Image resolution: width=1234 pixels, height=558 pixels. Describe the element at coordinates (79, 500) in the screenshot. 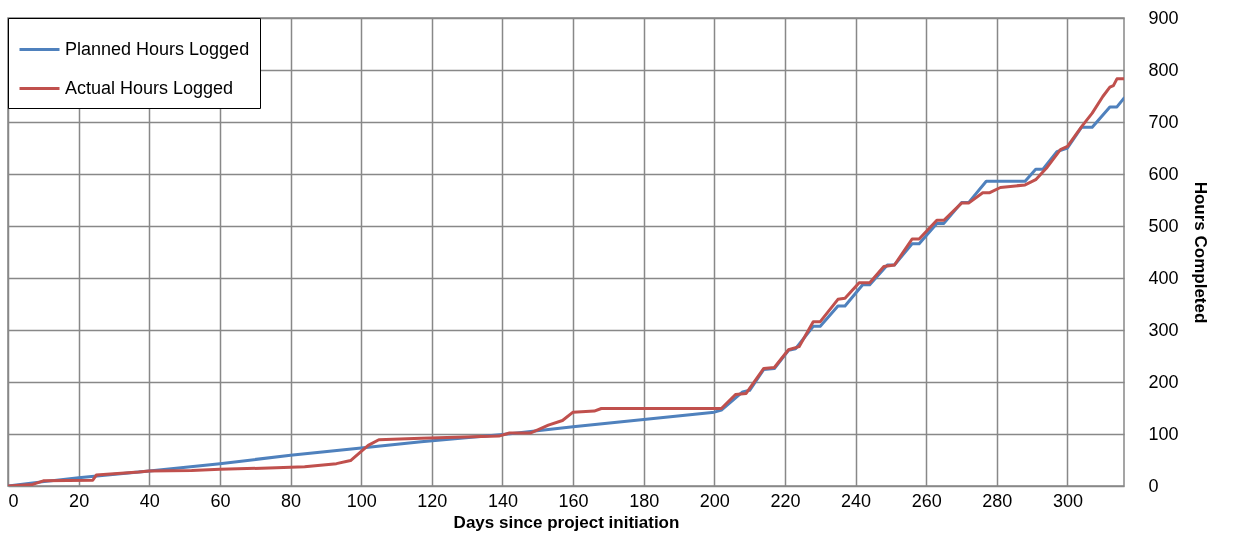

I see `x-tick-label: 20` at that location.